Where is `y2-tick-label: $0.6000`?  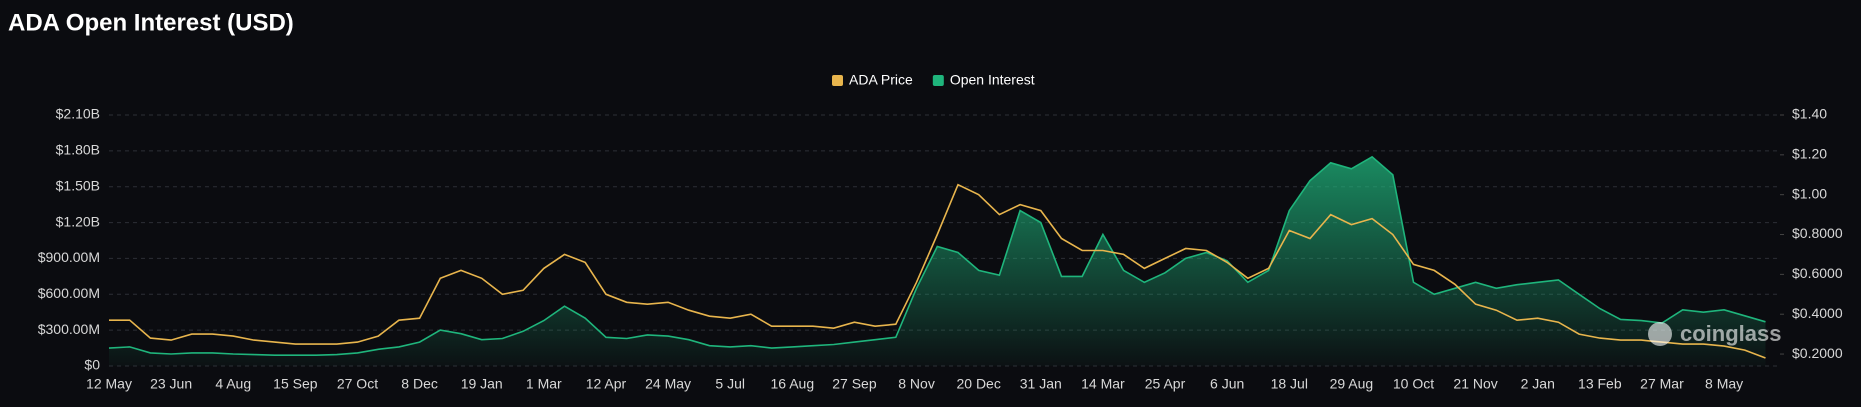 y2-tick-label: $0.6000 is located at coordinates (1817, 273).